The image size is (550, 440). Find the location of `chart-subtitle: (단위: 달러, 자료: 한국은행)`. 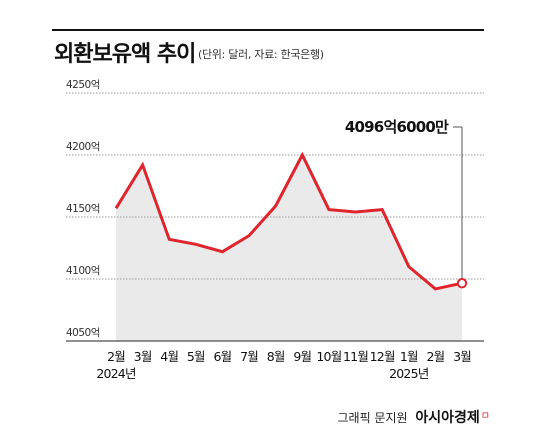

chart-subtitle: (단위: 달러, 자료: 한국은행) is located at coordinates (261, 54).